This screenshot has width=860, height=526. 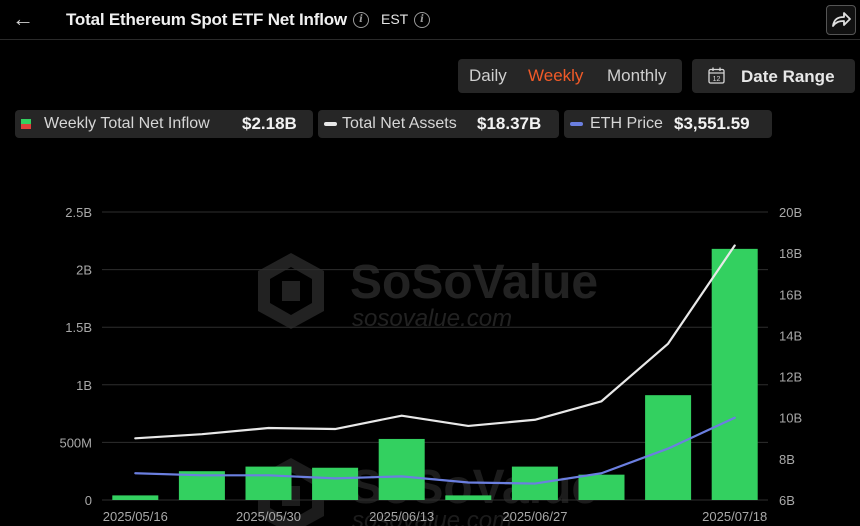 I want to click on period-daily-button: Daily, so click(x=488, y=75).